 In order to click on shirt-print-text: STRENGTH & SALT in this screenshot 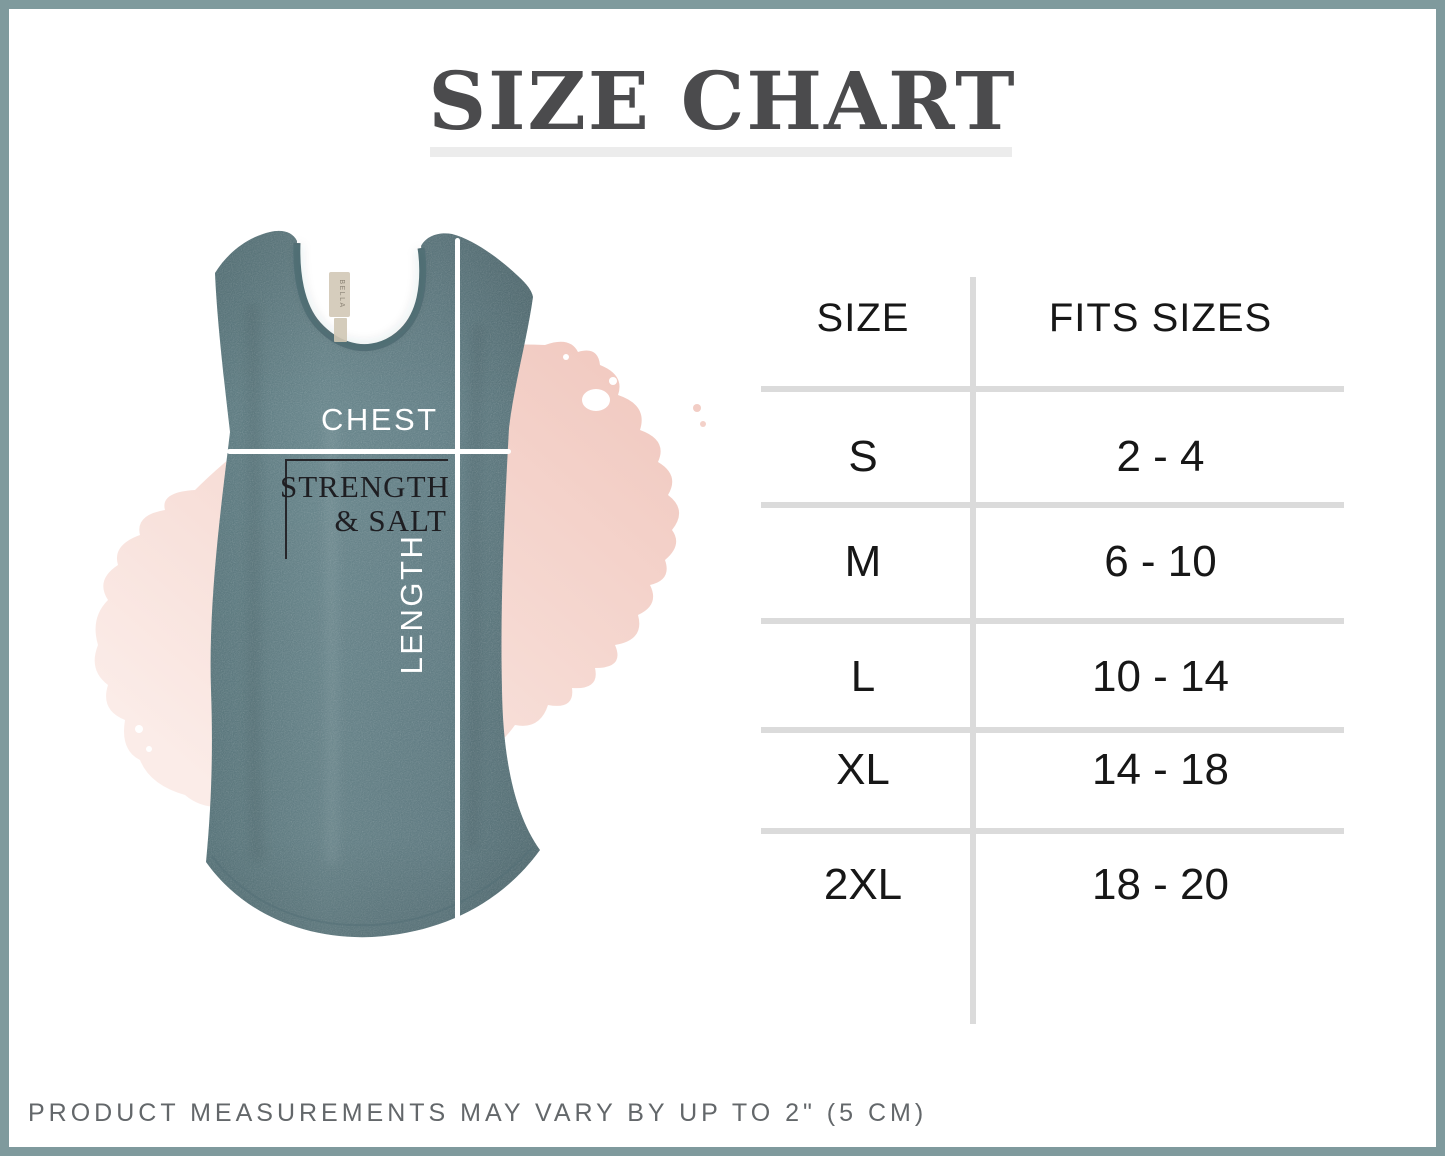, I will do `click(365, 503)`.